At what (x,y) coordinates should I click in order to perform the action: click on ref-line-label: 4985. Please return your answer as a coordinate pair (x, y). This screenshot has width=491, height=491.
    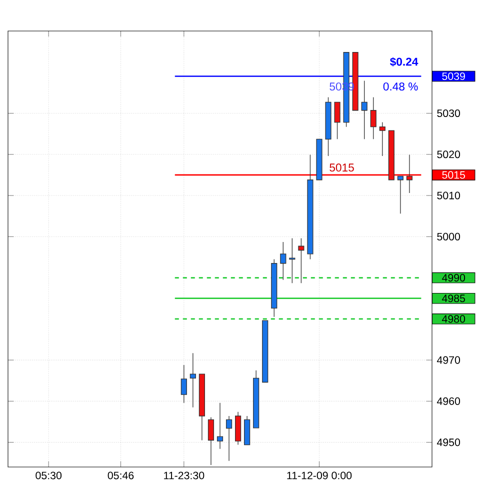
    Looking at the image, I should click on (454, 298).